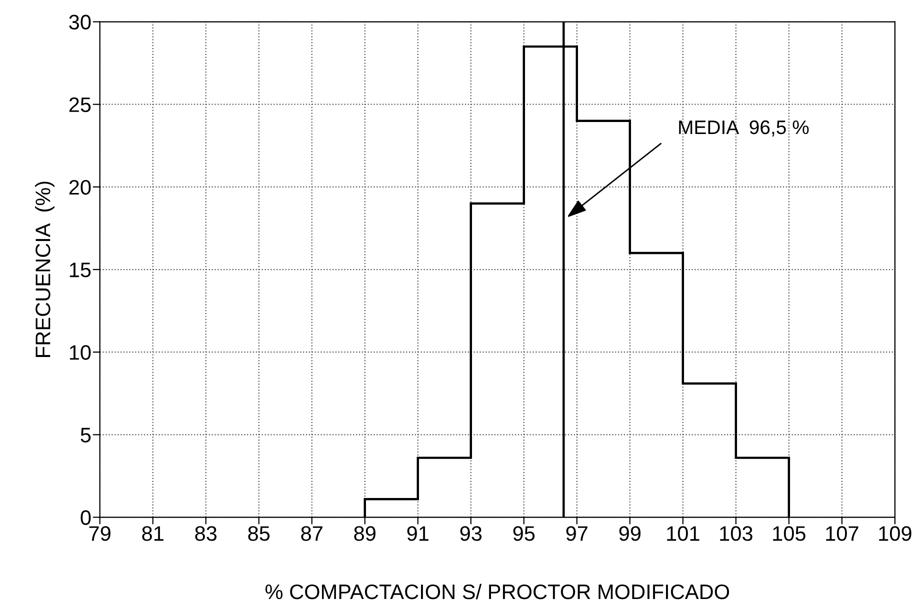  I want to click on x-tick-label: 99, so click(630, 533).